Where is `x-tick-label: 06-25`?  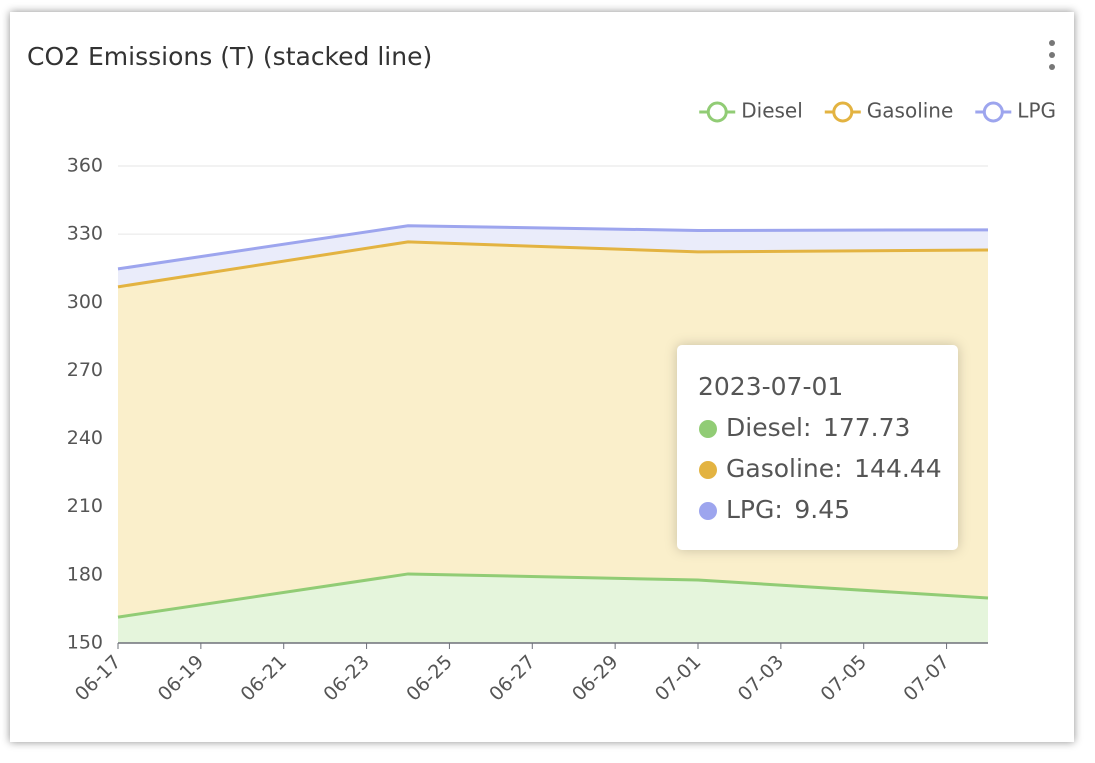
x-tick-label: 06-25 is located at coordinates (429, 678).